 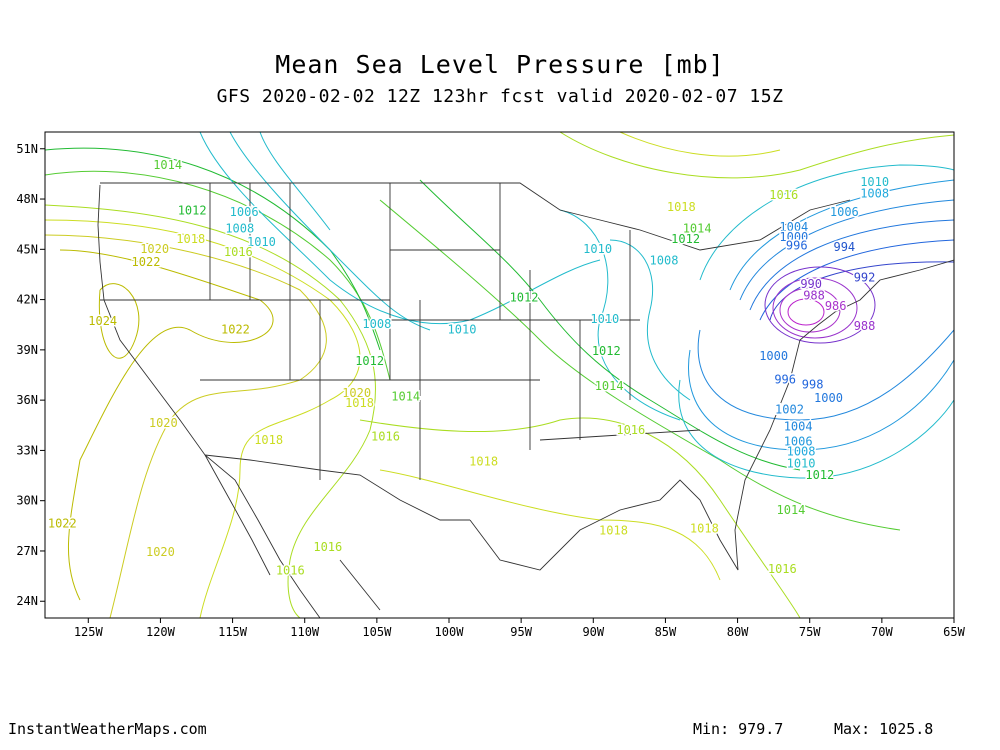 What do you see at coordinates (89, 632) in the screenshot?
I see `lon-tick-label: 125W` at bounding box center [89, 632].